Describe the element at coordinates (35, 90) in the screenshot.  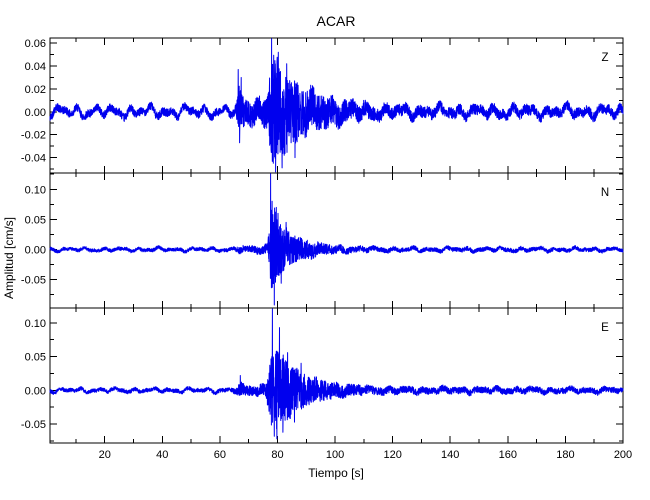
I see `y-tick-label: 0.02` at that location.